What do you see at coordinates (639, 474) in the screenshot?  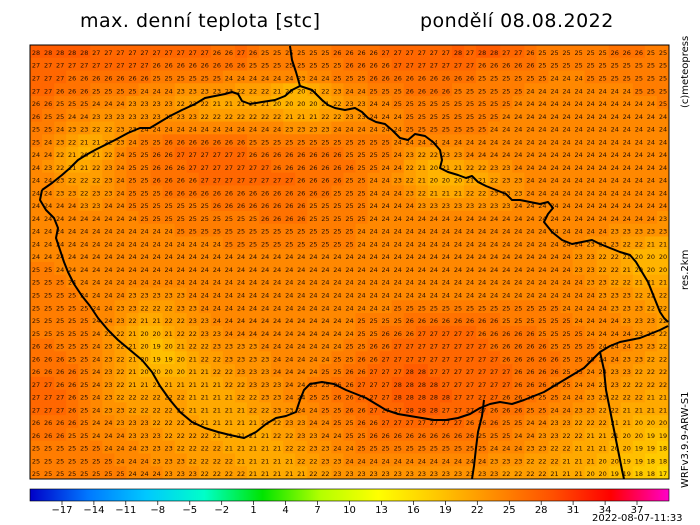 I see `temperature-value: 18` at bounding box center [639, 474].